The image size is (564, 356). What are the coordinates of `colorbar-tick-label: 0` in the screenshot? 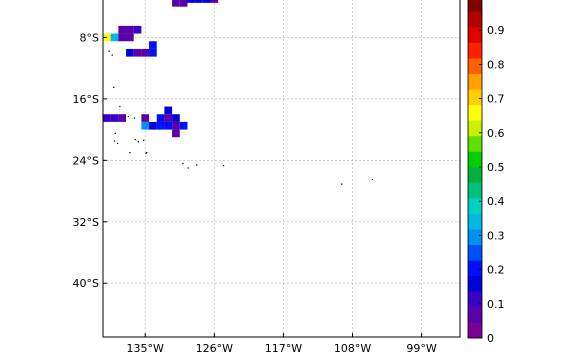 It's located at (490, 338).